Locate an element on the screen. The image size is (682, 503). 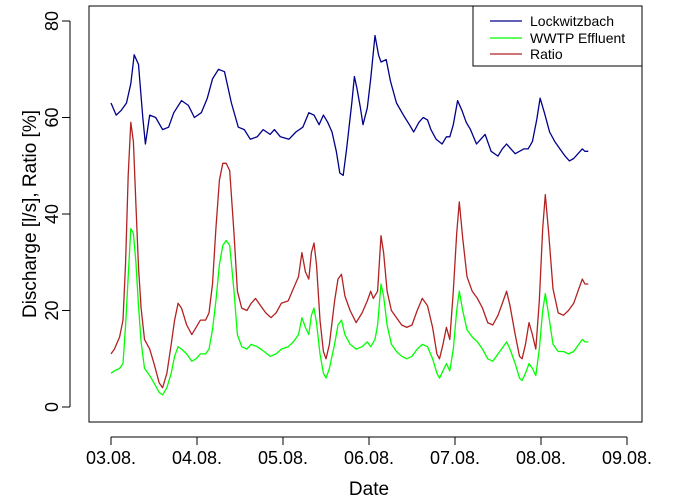
y-tick-label: 0 is located at coordinates (52, 407).